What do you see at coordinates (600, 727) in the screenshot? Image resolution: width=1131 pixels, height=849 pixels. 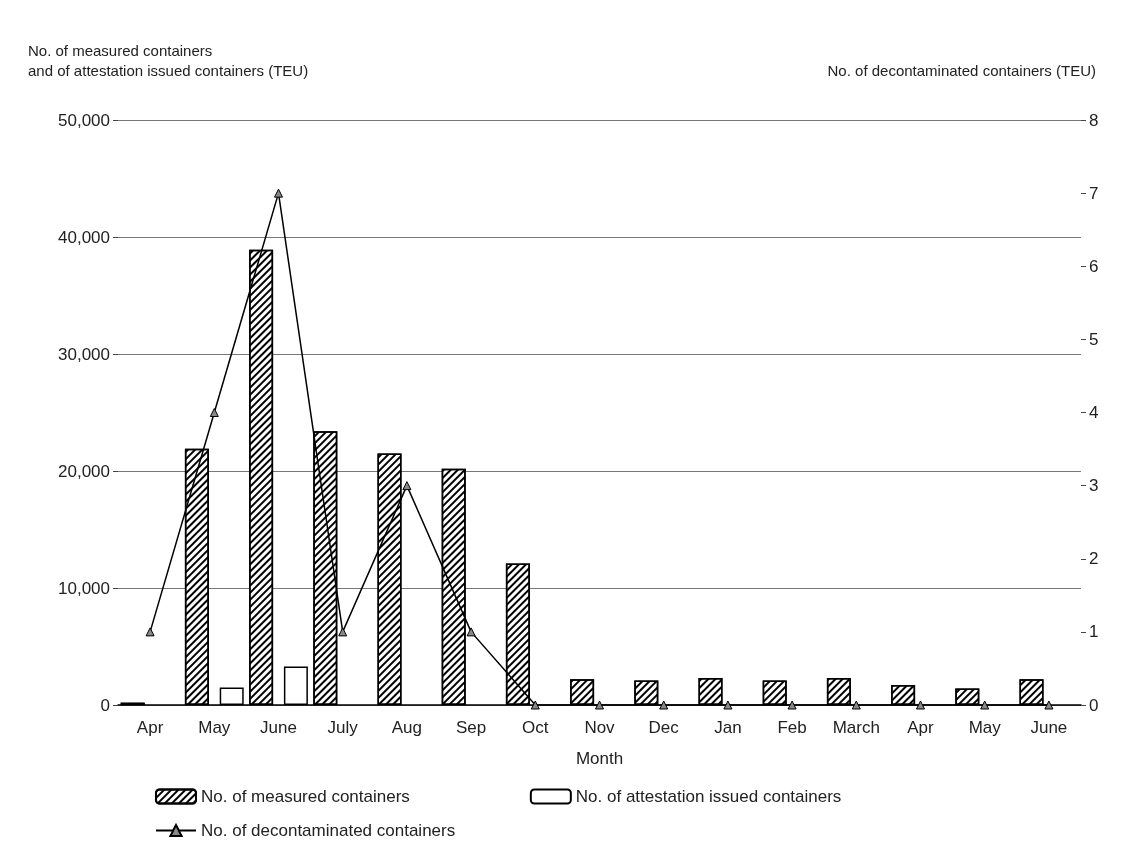 I see `x-tick-label: Nov` at bounding box center [600, 727].